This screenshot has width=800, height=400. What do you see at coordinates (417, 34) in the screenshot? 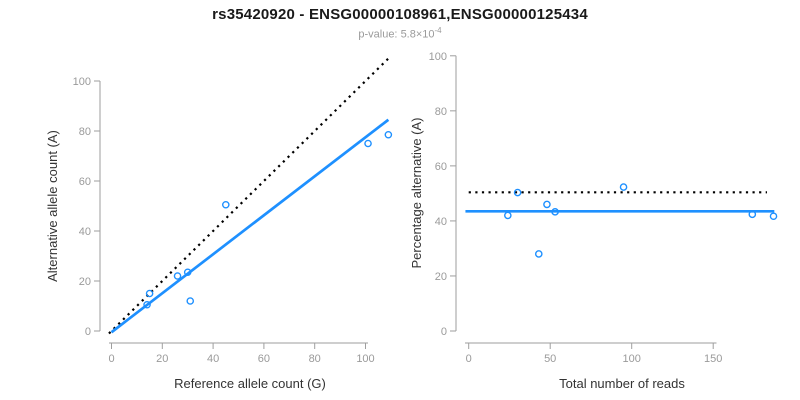
I see `p-value-mantissa: 5.8×10` at bounding box center [417, 34].